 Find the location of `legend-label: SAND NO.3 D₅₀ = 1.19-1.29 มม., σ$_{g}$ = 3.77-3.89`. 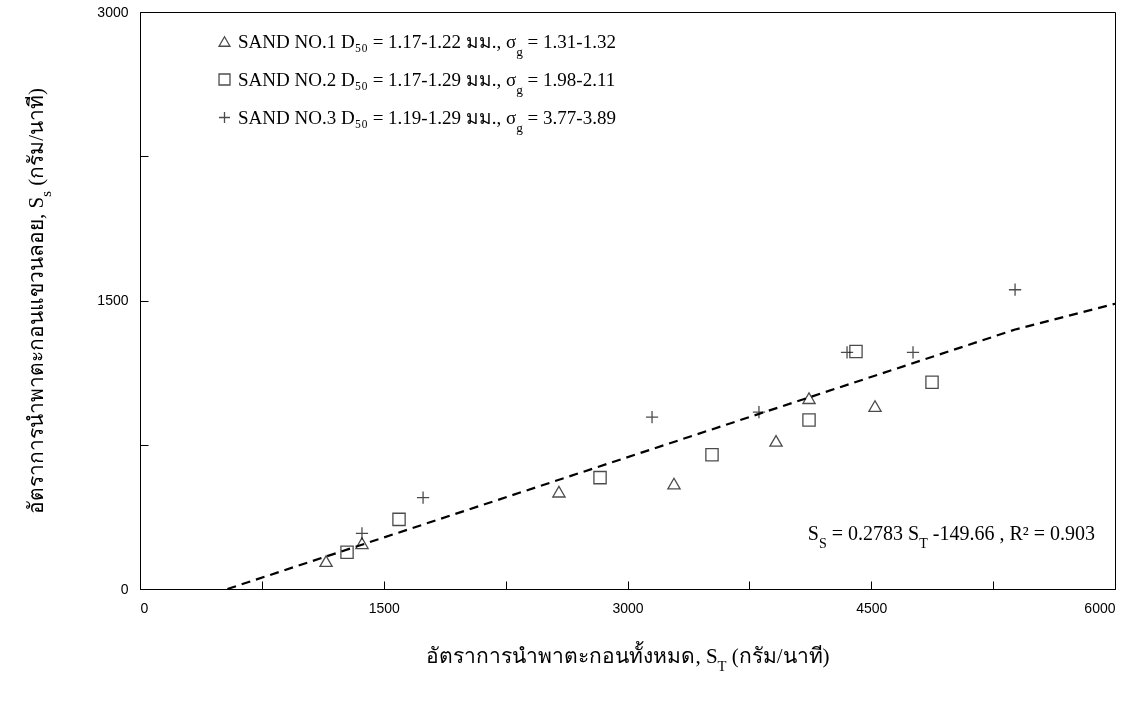

legend-label: SAND NO.3 D₅₀ = 1.19-1.29 มม., σ$_{g}$ = 3.77-3.89 is located at coordinates (427, 120).